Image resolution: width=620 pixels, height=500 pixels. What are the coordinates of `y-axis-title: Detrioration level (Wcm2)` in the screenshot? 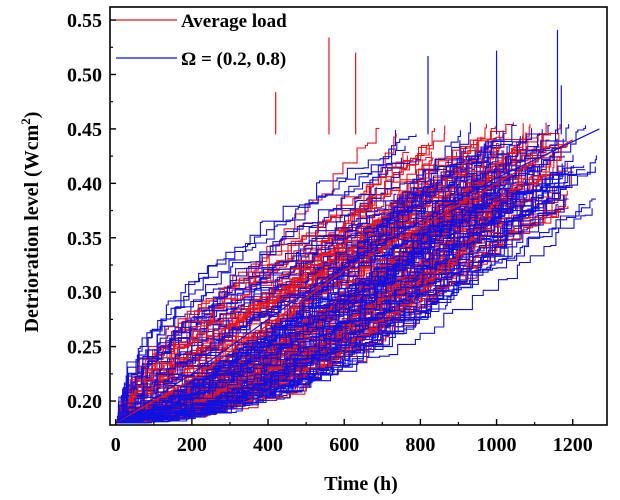 It's located at (30, 222).